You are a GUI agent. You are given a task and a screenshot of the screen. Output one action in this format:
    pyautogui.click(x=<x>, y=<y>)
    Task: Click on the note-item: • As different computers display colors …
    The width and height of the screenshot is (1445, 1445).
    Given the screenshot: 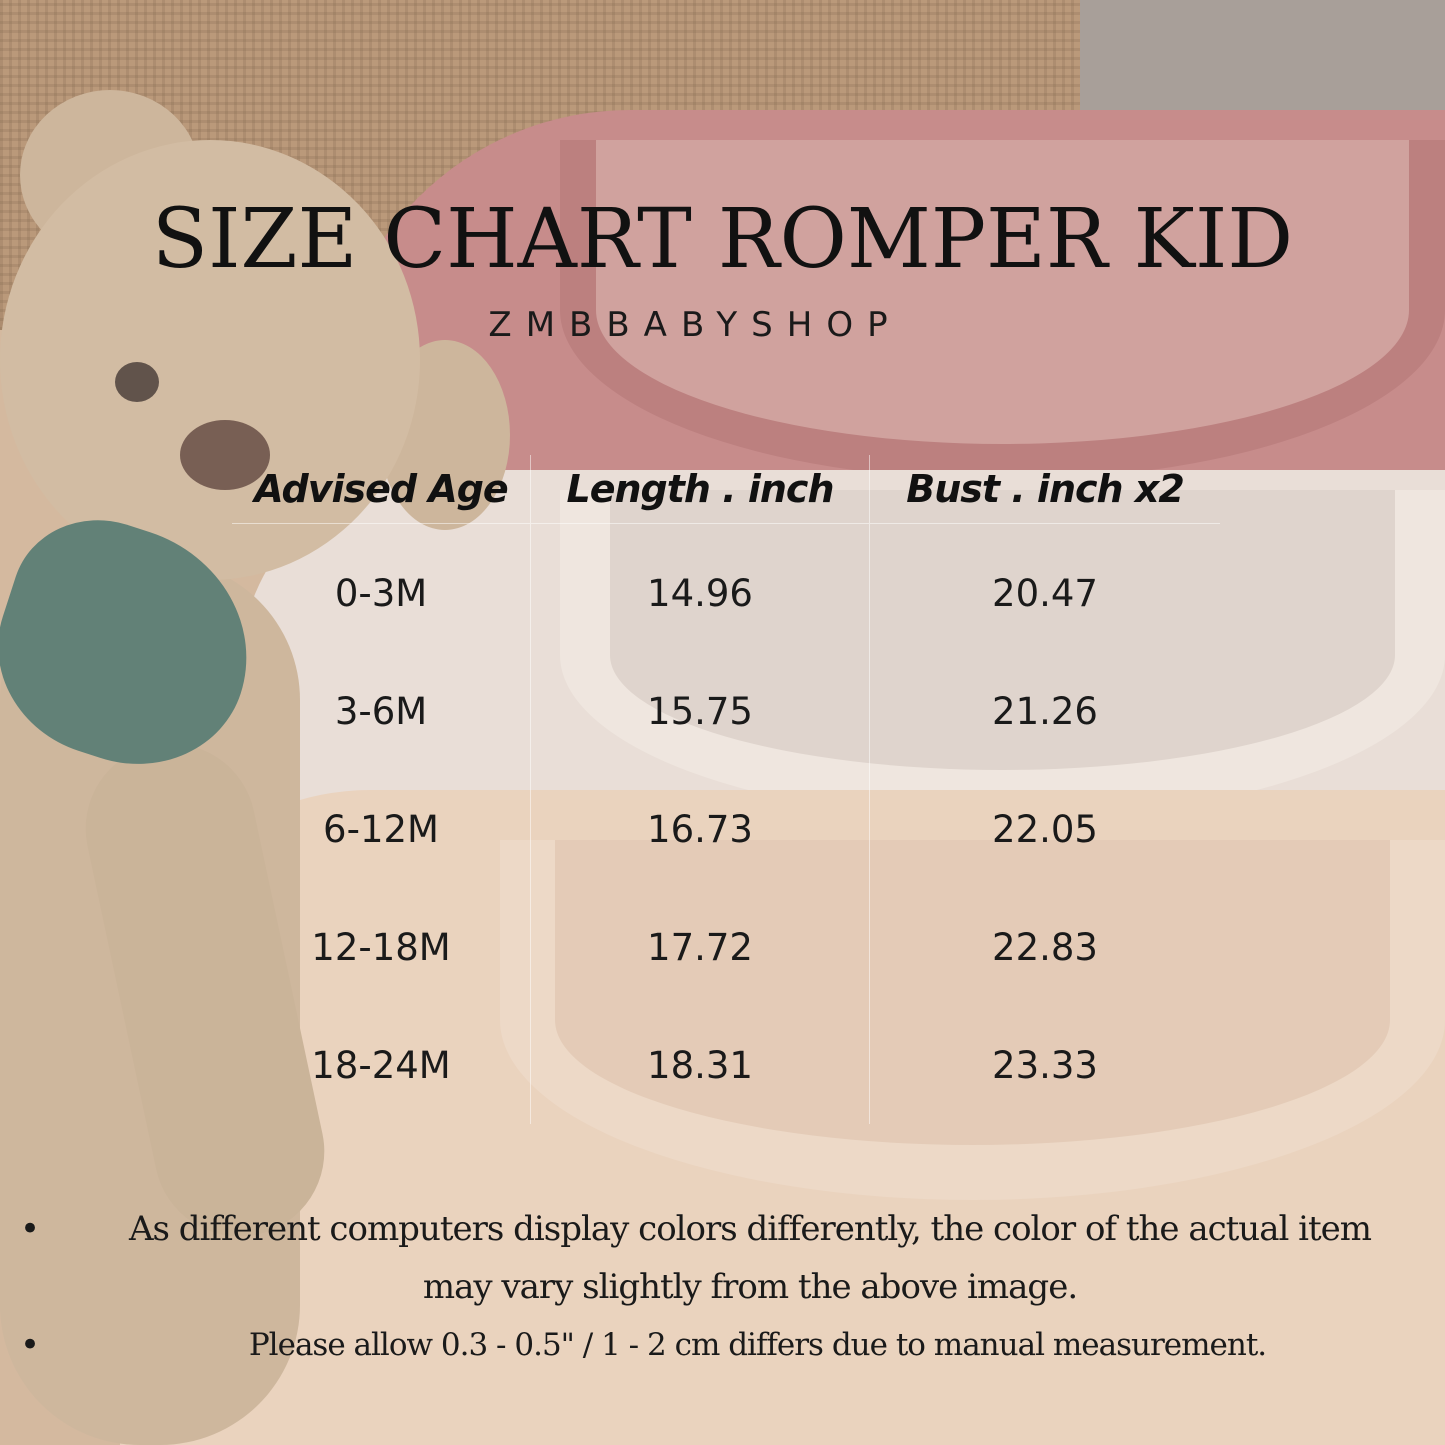 What is the action you would take?
    pyautogui.click(x=722, y=1258)
    